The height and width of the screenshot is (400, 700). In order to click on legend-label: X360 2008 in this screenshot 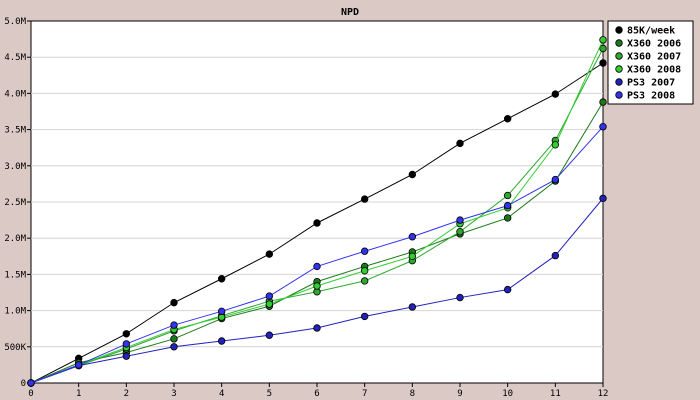, I will do `click(654, 70)`.